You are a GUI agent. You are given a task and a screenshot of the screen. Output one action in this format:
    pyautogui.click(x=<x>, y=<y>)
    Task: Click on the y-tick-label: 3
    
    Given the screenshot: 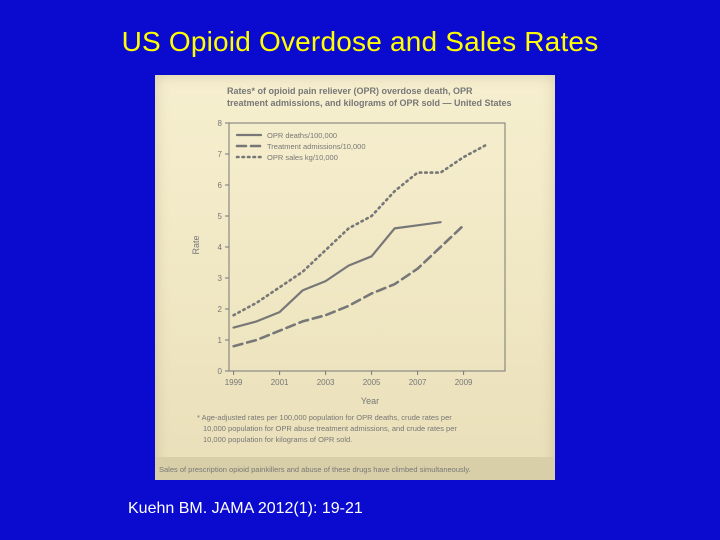 What is the action you would take?
    pyautogui.click(x=220, y=278)
    